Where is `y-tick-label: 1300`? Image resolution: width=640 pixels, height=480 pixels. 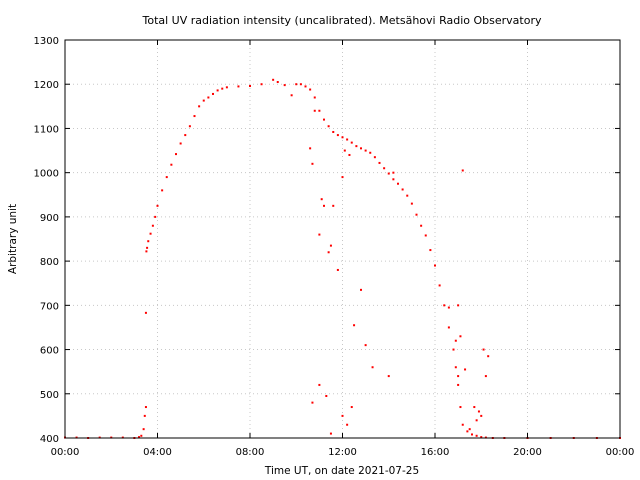
y-tick-label: 1300 is located at coordinates (46, 41).